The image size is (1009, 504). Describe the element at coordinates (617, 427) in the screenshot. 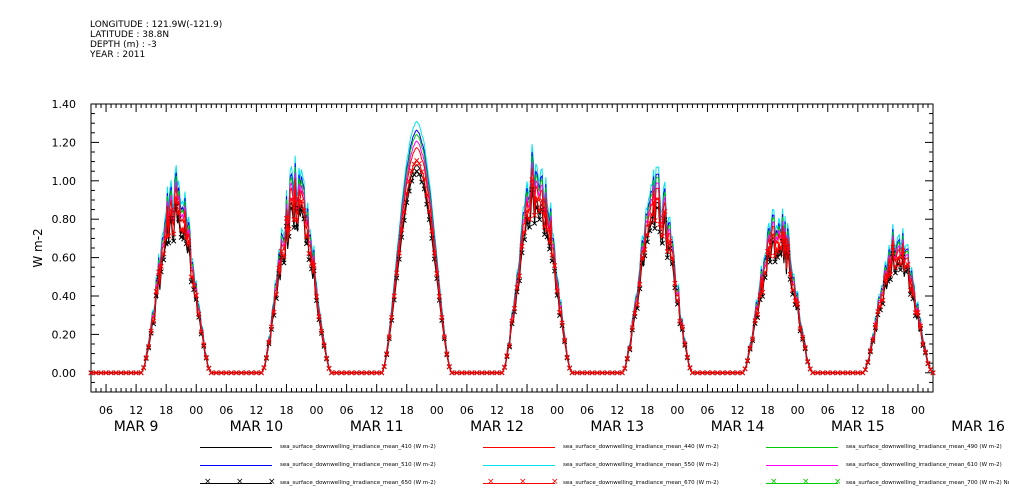

I see `x-day-tick-label: MAR 13` at that location.